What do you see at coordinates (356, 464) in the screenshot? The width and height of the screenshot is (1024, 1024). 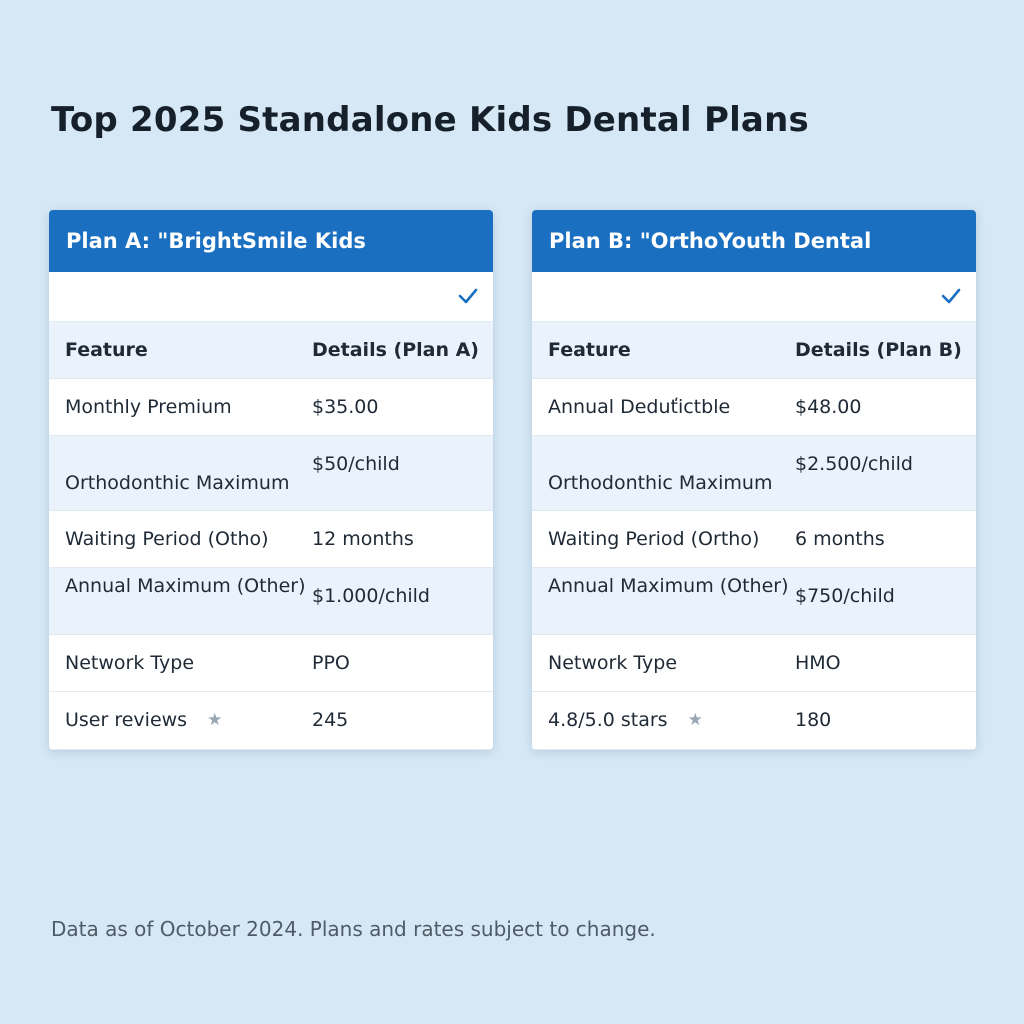 I see `feature-value: $50/child` at bounding box center [356, 464].